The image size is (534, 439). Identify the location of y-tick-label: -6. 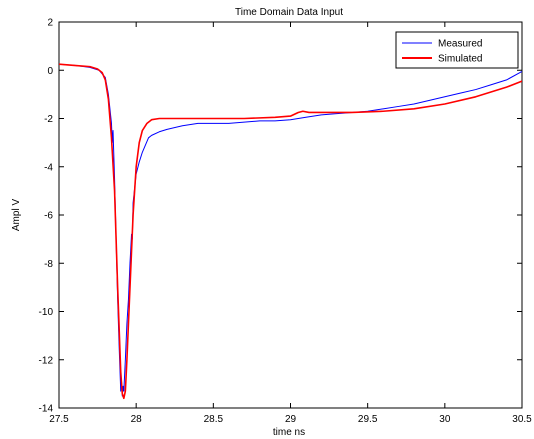
(48, 216).